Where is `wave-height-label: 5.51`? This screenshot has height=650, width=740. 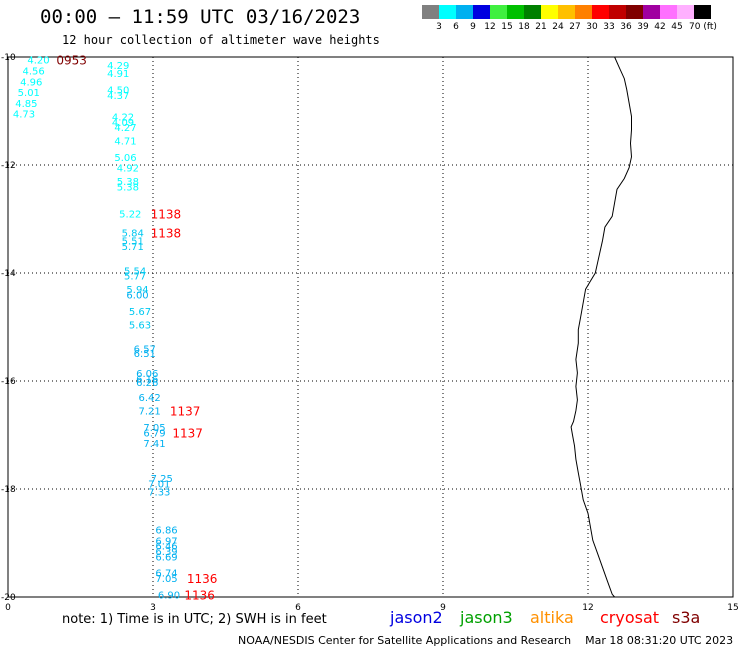
wave-height-label: 5.51 is located at coordinates (133, 242).